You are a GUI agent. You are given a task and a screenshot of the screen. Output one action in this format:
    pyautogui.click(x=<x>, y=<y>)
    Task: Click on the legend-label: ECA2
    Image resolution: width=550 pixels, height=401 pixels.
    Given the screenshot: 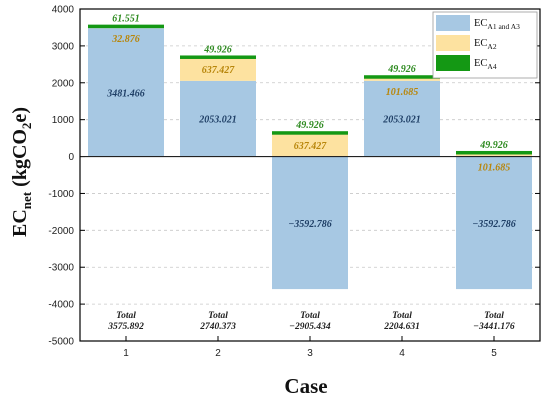 What is the action you would take?
    pyautogui.click(x=485, y=44)
    